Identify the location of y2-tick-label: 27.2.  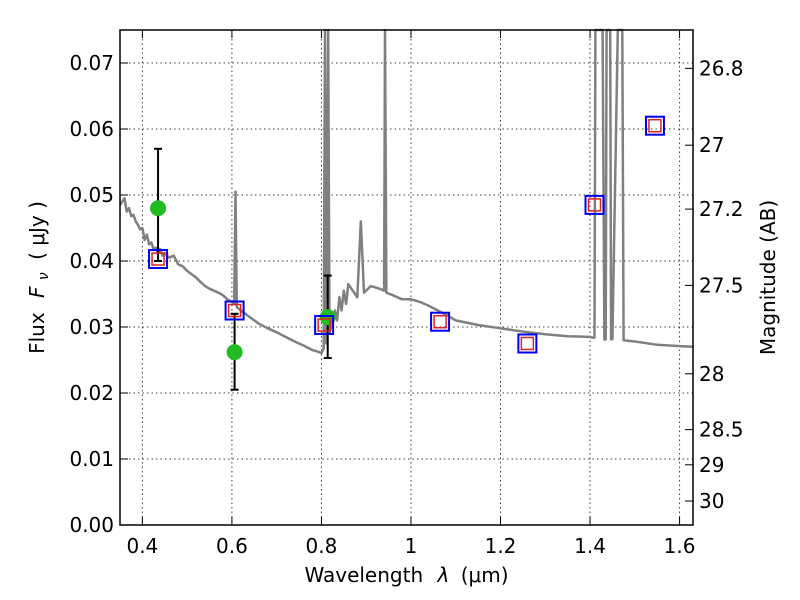
(721, 209).